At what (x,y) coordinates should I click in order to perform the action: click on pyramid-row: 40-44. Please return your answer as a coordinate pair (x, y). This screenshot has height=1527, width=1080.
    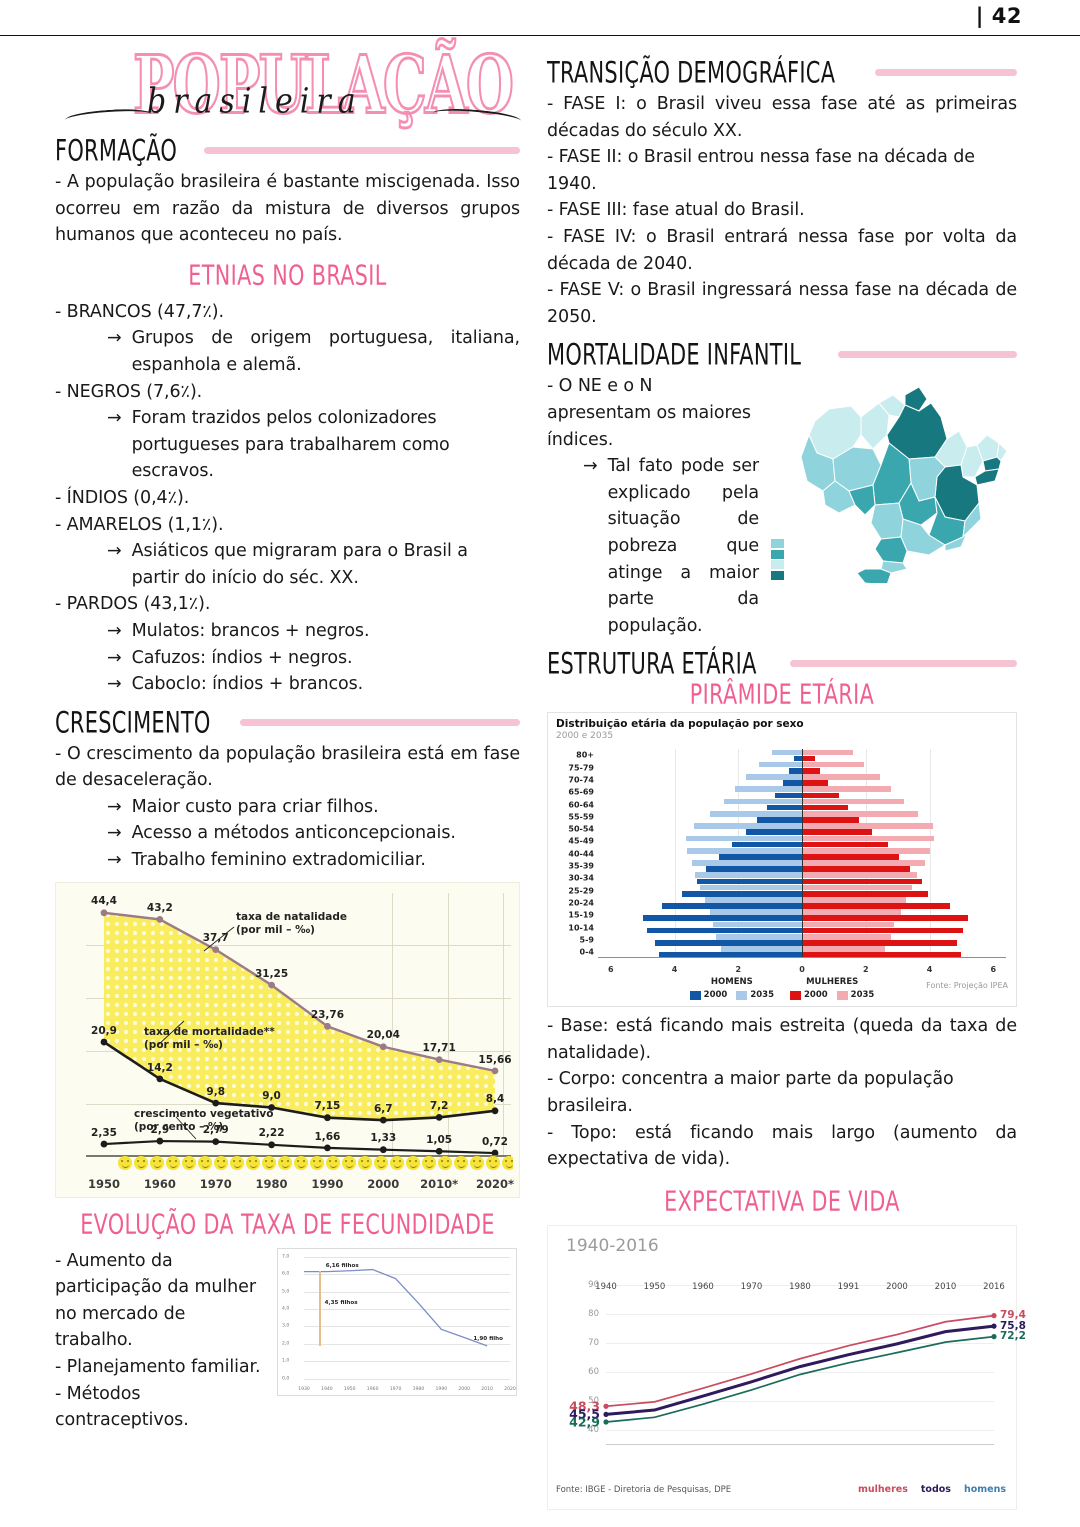
    Looking at the image, I should click on (787, 853).